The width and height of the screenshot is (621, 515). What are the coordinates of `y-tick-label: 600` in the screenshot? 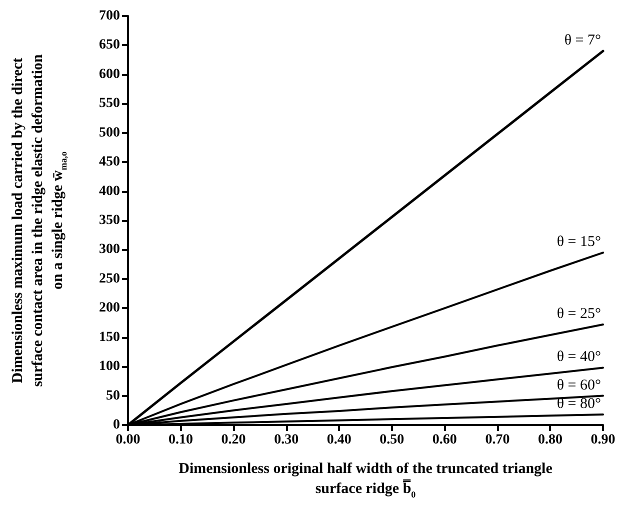 It's located at (109, 74).